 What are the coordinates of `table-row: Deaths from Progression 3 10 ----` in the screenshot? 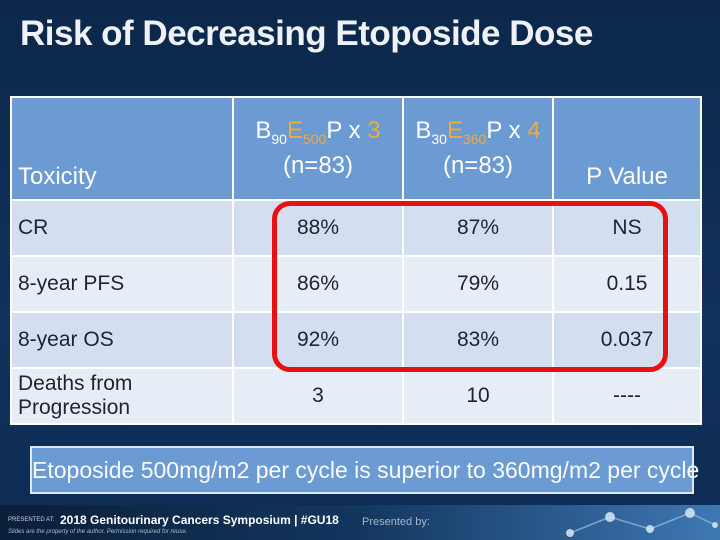 It's located at (356, 396).